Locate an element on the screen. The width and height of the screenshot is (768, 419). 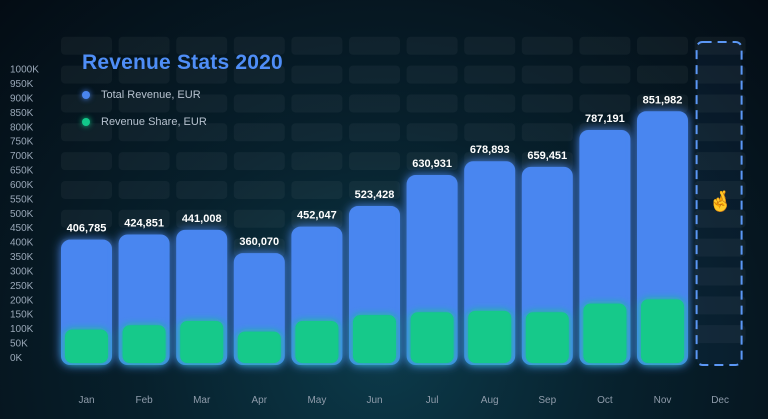
legend-label-total-revenue: Total Revenue, EUR is located at coordinates (151, 95).